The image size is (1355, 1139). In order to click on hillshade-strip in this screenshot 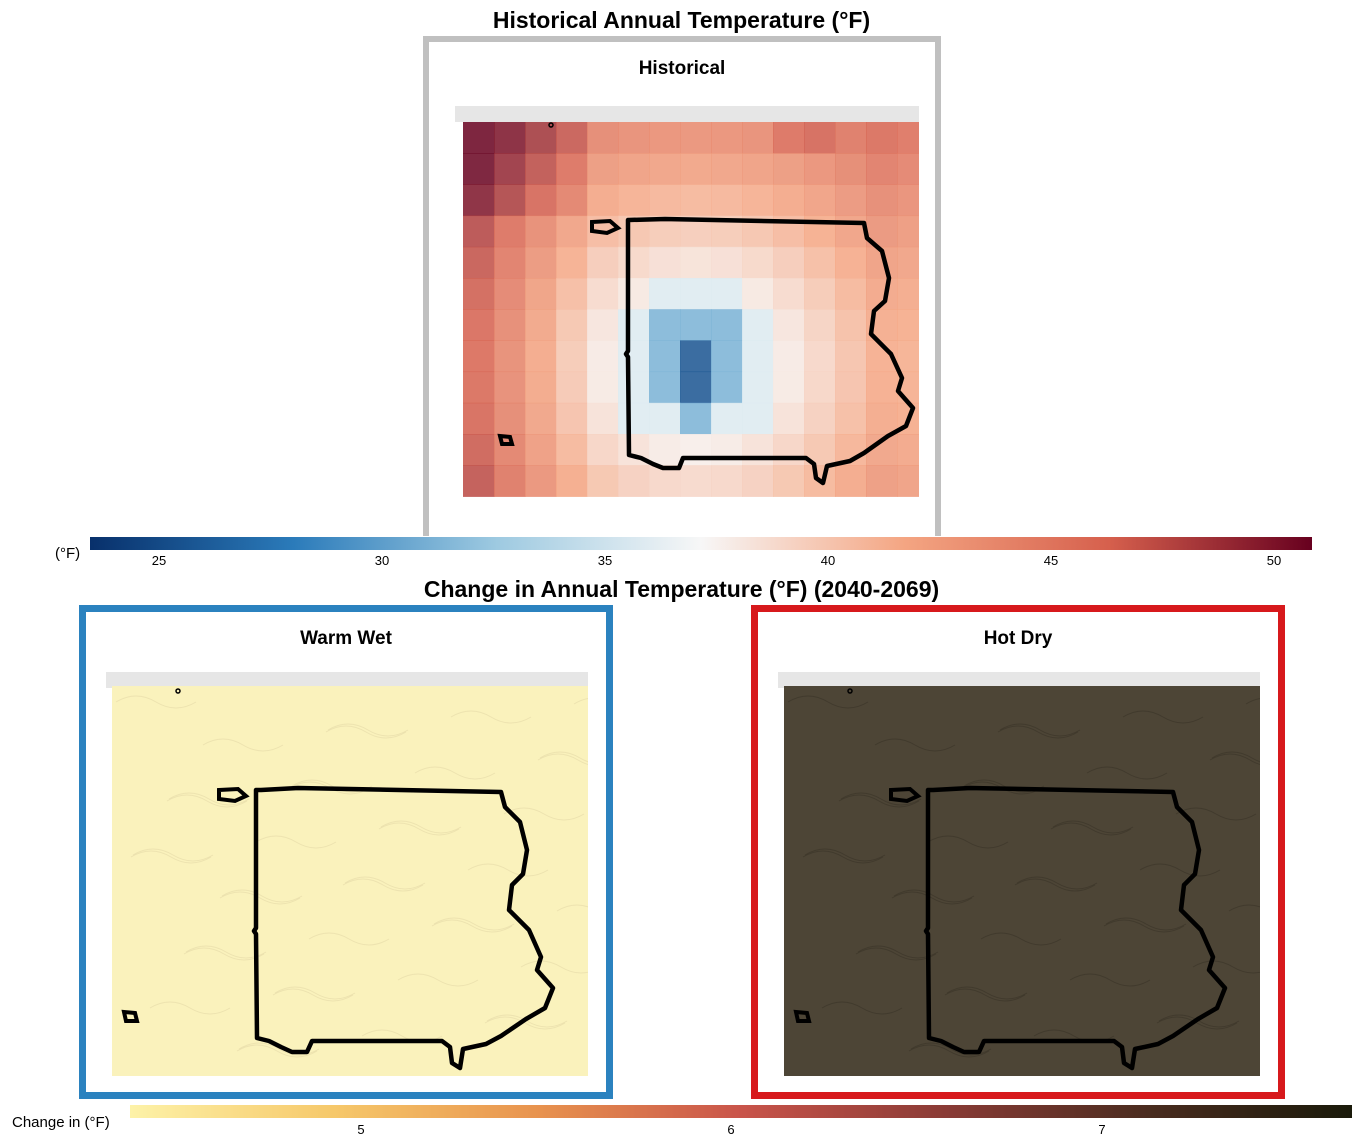, I will do `click(1019, 680)`.